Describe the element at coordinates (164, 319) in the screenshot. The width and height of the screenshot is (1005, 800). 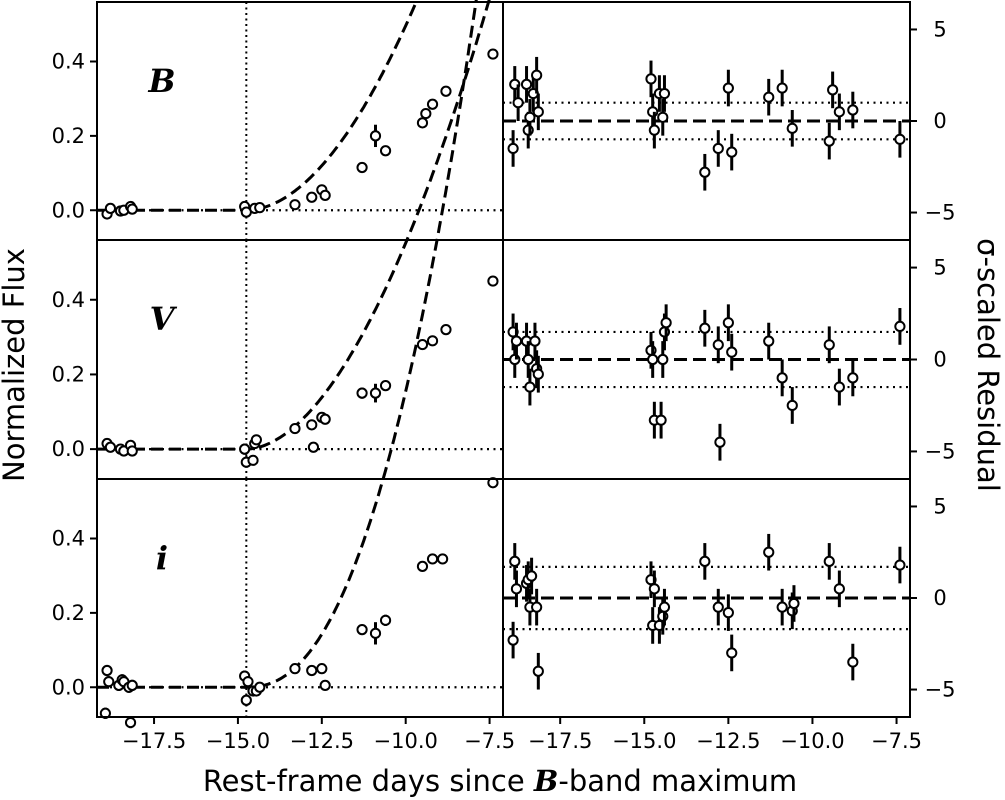
I see `band-label-V: V` at that location.